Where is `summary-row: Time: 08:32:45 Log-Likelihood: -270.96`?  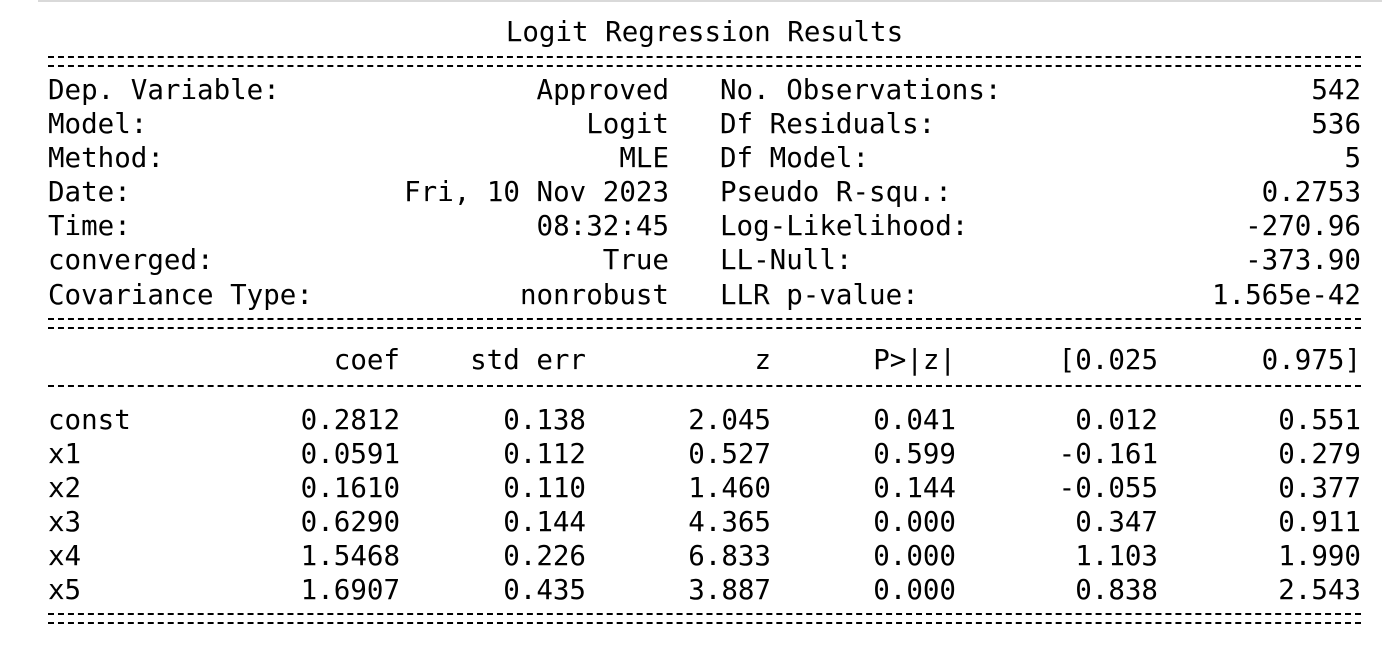 summary-row: Time: 08:32:45 Log-Likelihood: -270.96 is located at coordinates (704, 226).